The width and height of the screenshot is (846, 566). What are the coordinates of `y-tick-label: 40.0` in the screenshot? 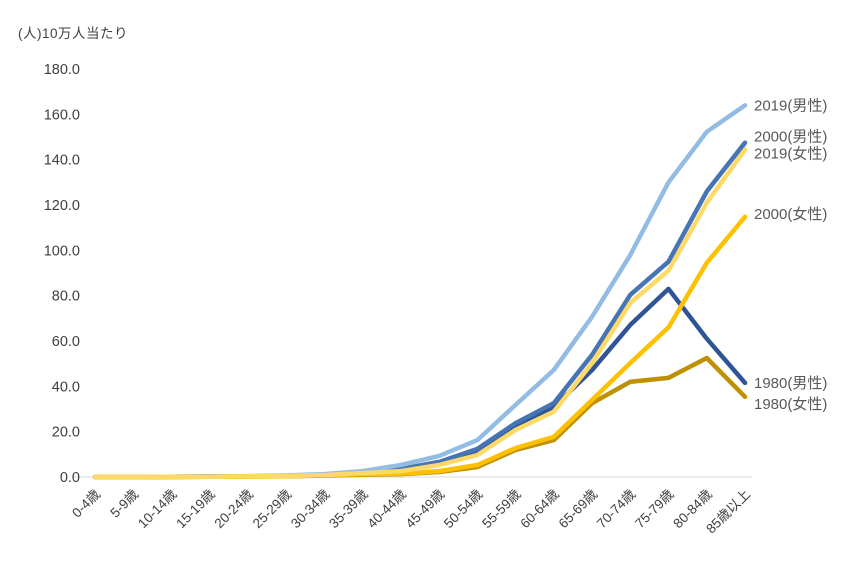 It's located at (66, 387).